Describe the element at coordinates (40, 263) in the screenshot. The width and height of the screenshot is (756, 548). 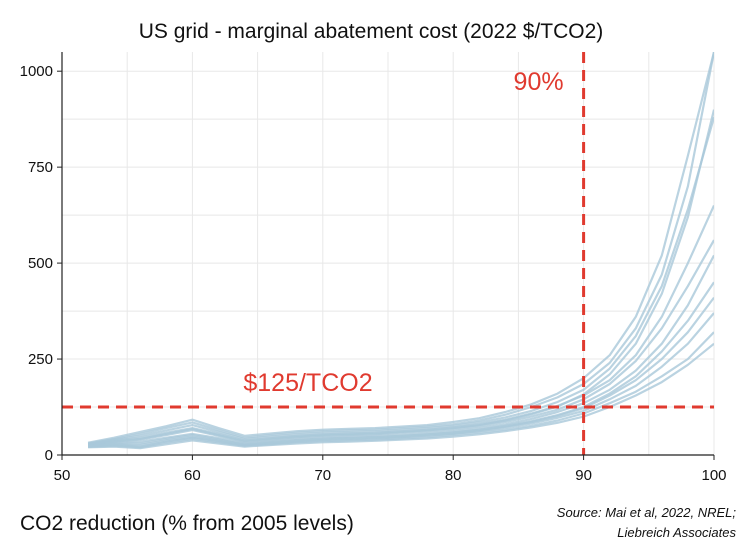
I see `y-tick-label: 500` at that location.